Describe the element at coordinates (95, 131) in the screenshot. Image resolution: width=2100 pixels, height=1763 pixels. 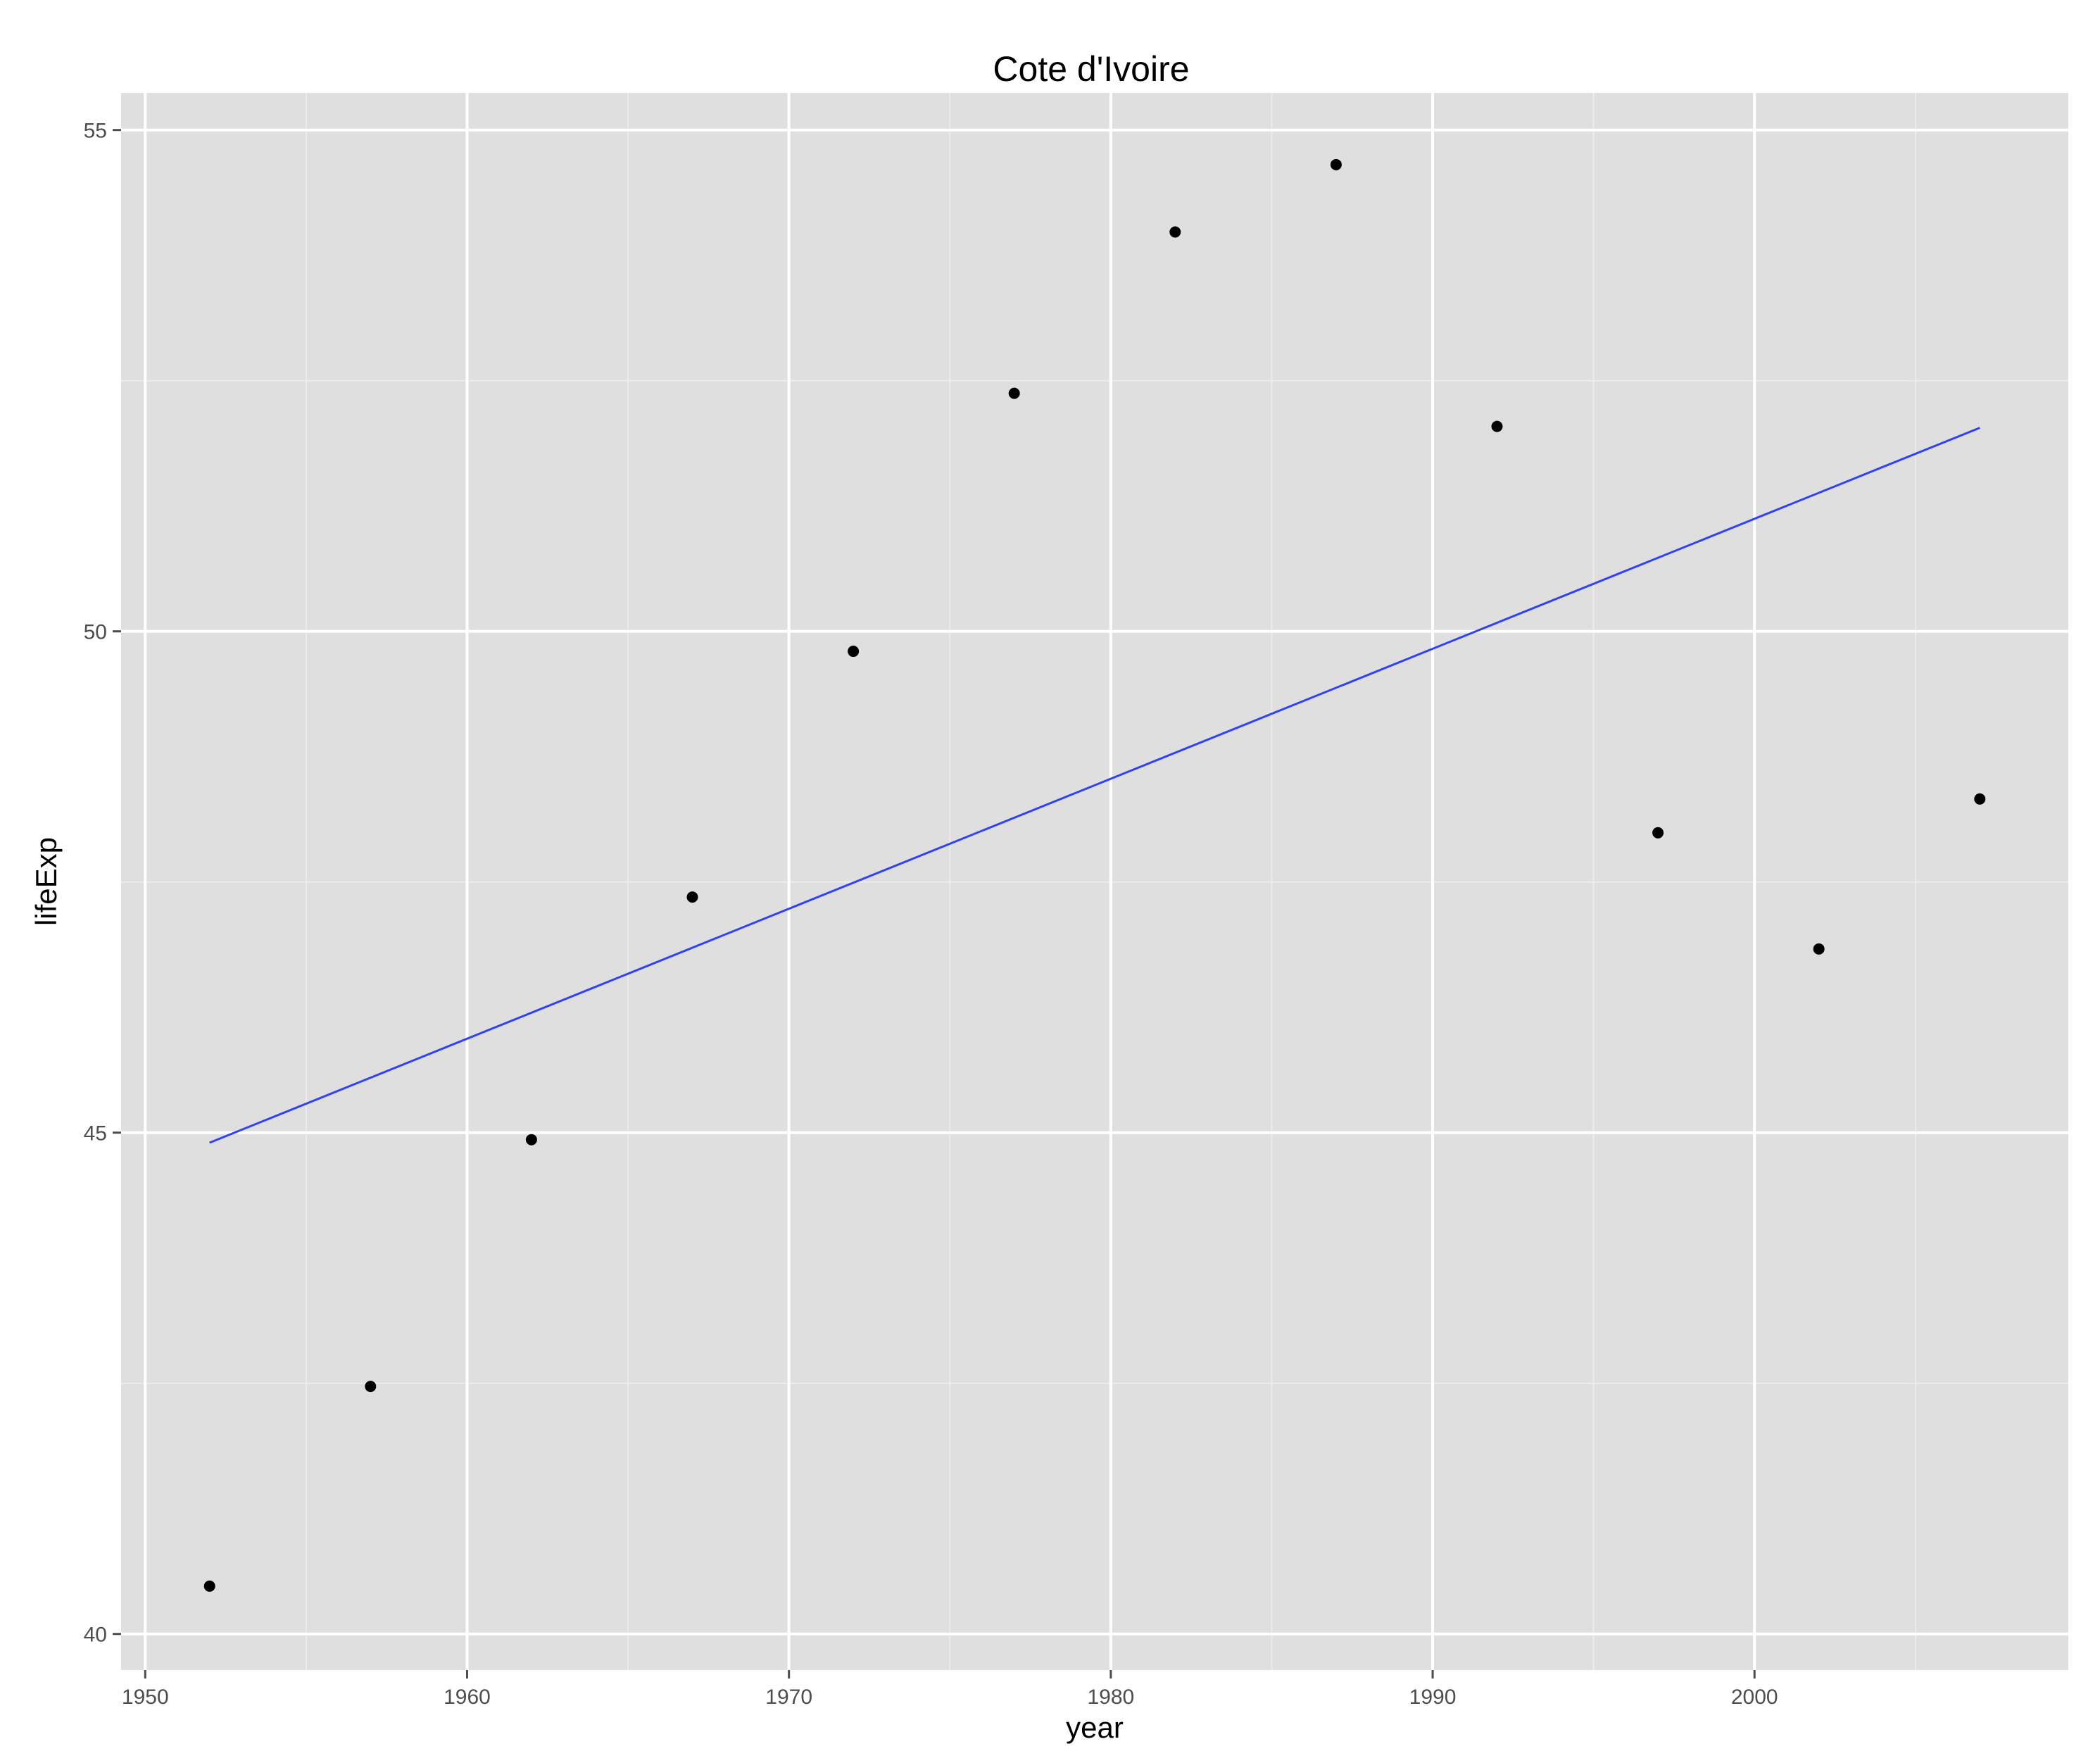
I see `y-tick-label: 55` at that location.